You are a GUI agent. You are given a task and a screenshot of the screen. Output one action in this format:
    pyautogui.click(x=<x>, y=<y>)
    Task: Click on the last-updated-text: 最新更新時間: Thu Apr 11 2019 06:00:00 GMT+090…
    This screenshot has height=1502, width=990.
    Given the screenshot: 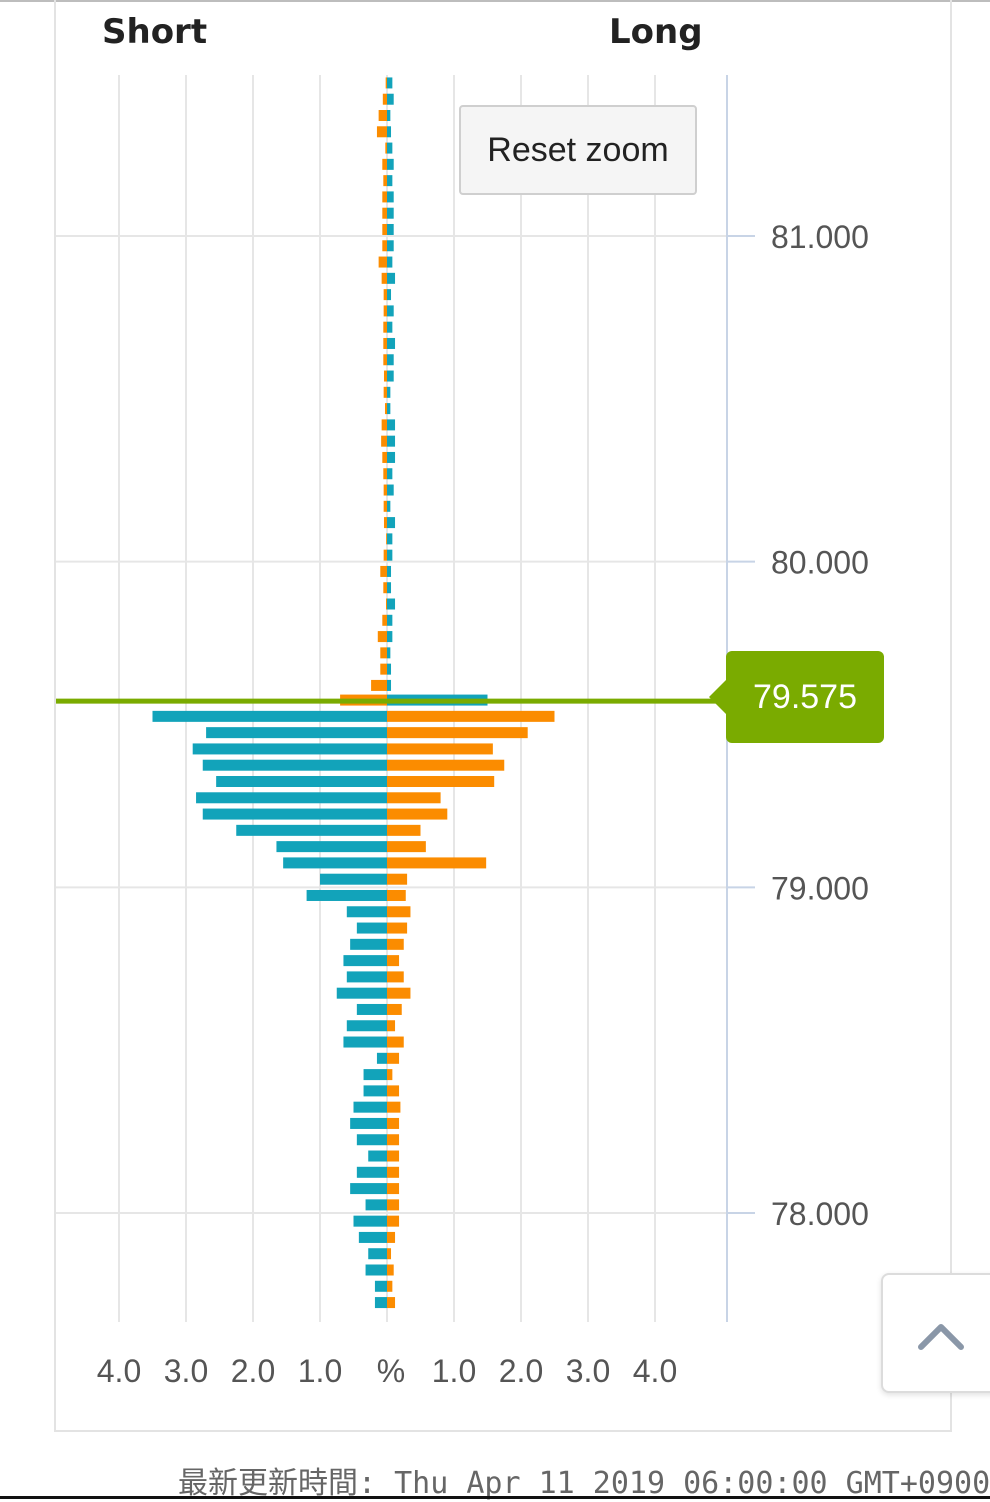 What is the action you would take?
    pyautogui.click(x=584, y=1483)
    